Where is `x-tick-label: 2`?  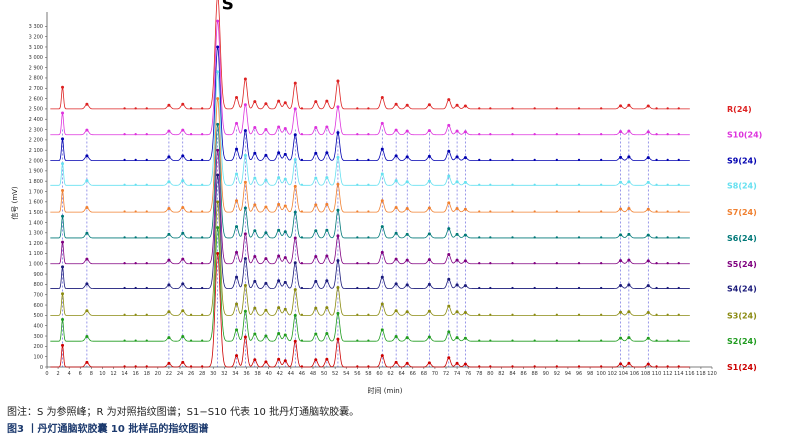 x-tick-label: 2 is located at coordinates (57, 374).